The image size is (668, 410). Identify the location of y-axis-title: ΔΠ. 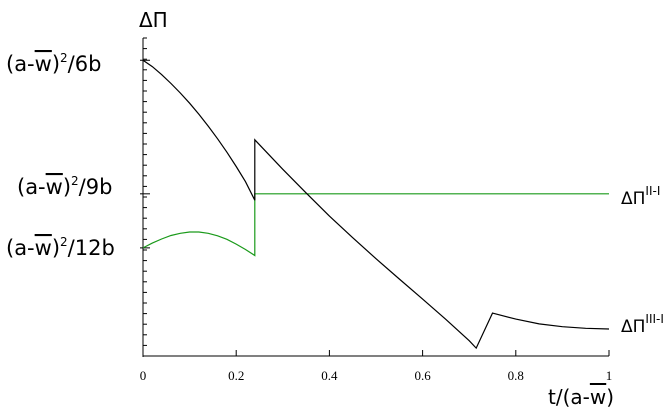
(153, 20).